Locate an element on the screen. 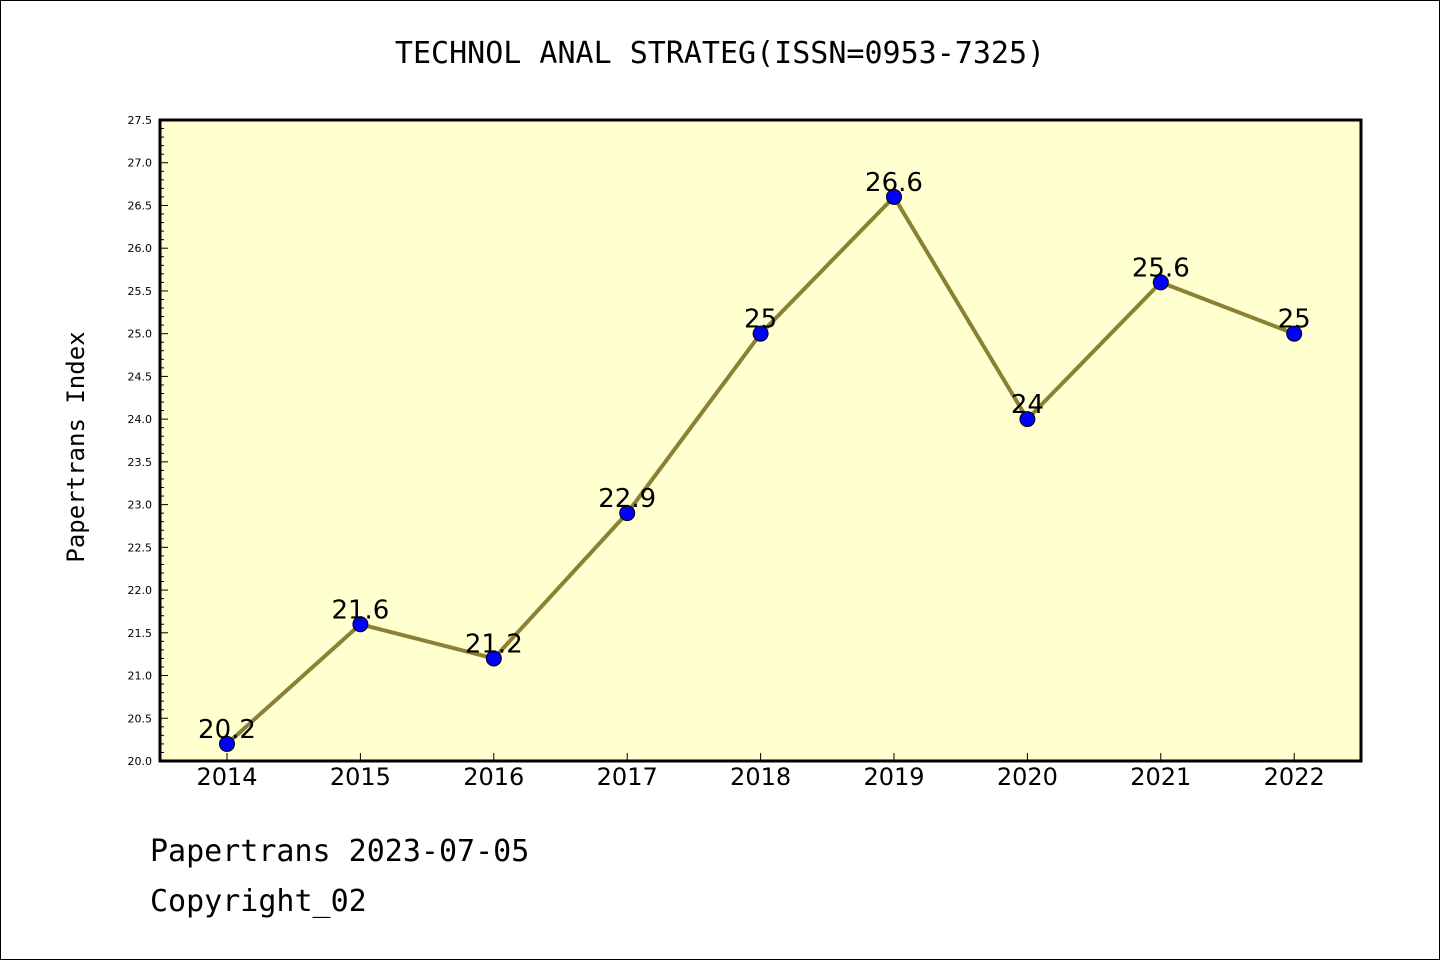 This screenshot has height=960, width=1440. y-tick-label: 26.5 is located at coordinates (140, 205).